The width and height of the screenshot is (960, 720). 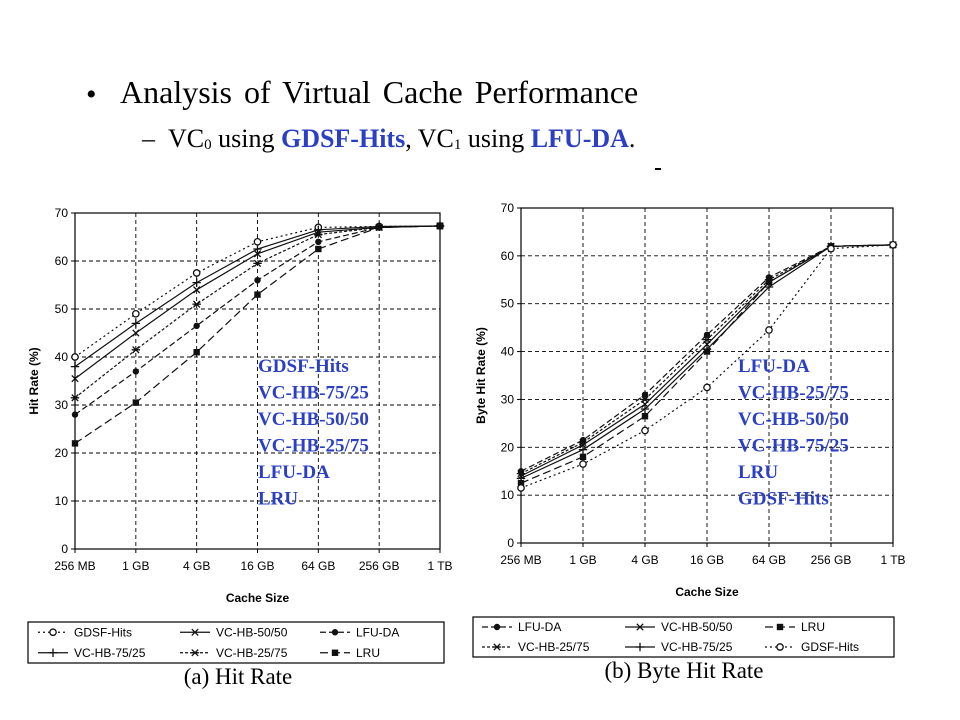 What do you see at coordinates (257, 334) in the screenshot?
I see `series-lru` at bounding box center [257, 334].